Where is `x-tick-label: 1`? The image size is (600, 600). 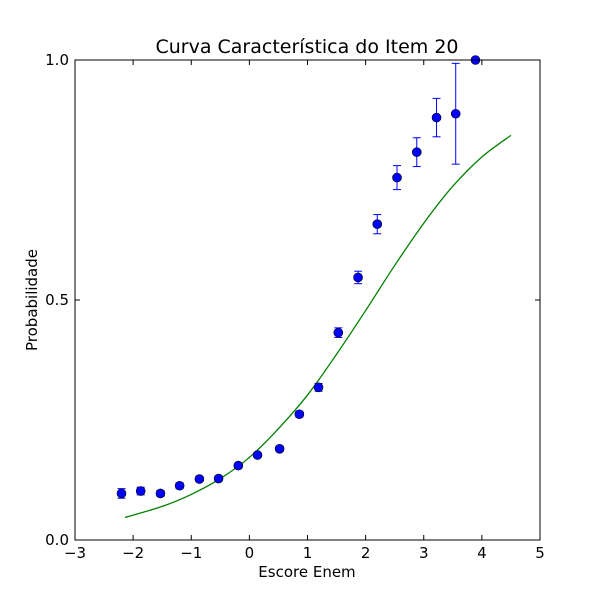
x-tick-label: 1 is located at coordinates (308, 553).